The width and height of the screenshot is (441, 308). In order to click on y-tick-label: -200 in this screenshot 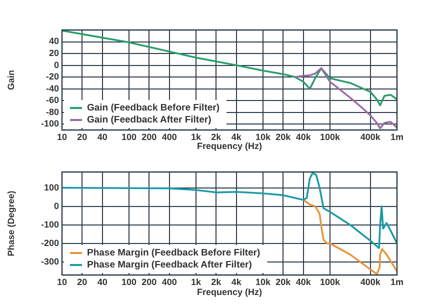, I will do `click(49, 243)`.